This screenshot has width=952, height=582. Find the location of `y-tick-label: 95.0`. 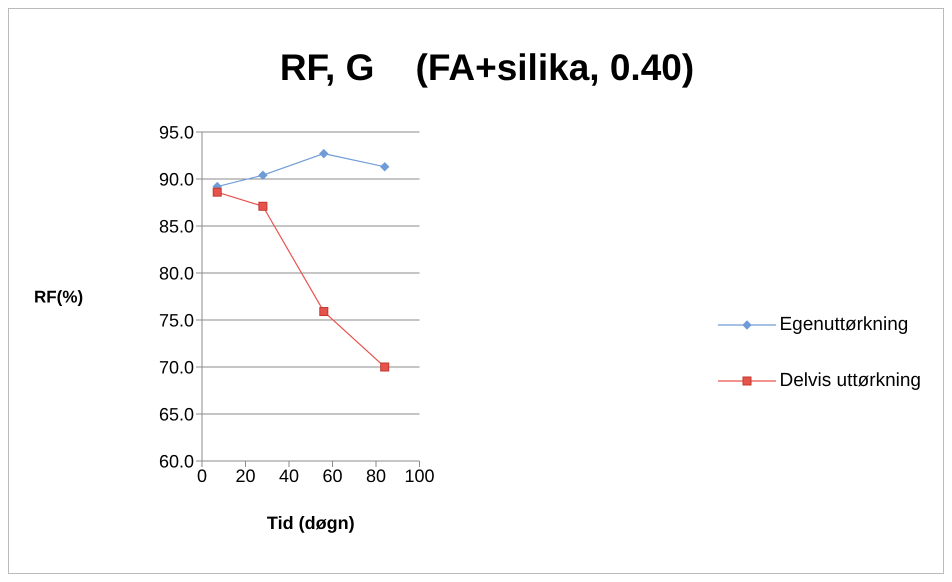

y-tick-label: 95.0 is located at coordinates (176, 132).